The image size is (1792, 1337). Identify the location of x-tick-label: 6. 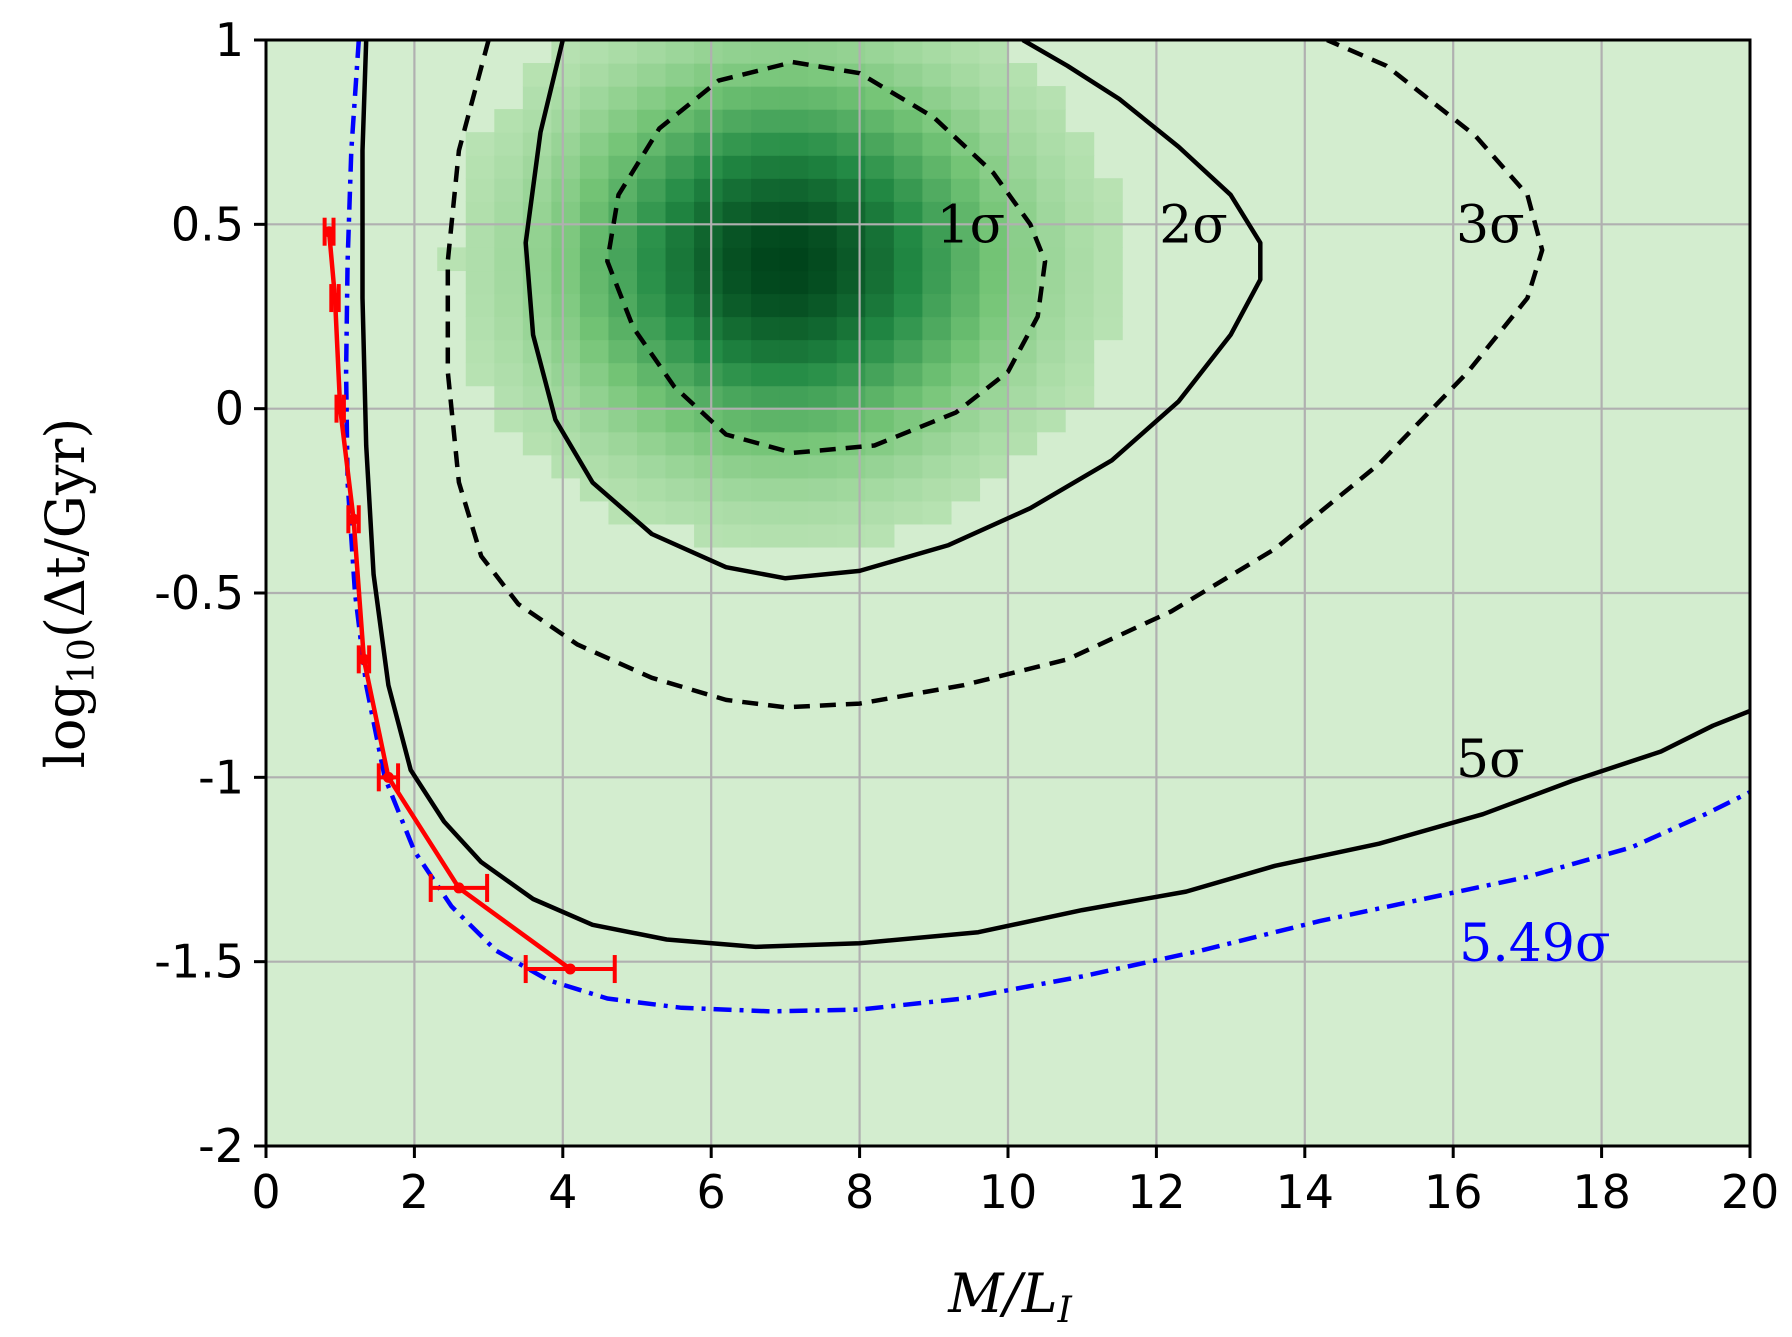
(711, 1192).